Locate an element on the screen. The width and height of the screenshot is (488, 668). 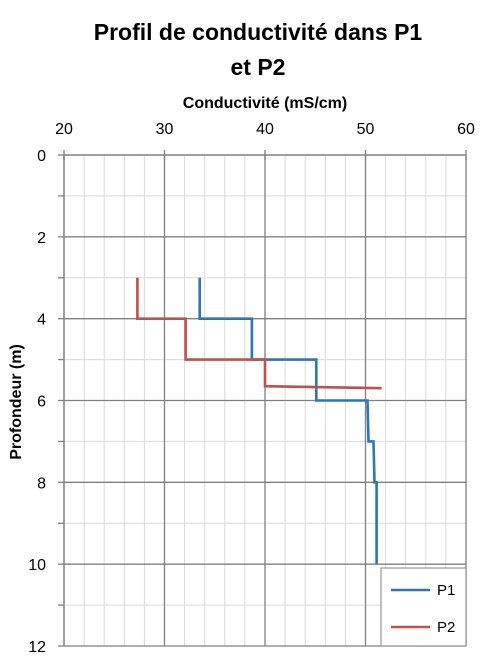
x-tick-labels: 20 30 40 50 60 is located at coordinates (265, 129).